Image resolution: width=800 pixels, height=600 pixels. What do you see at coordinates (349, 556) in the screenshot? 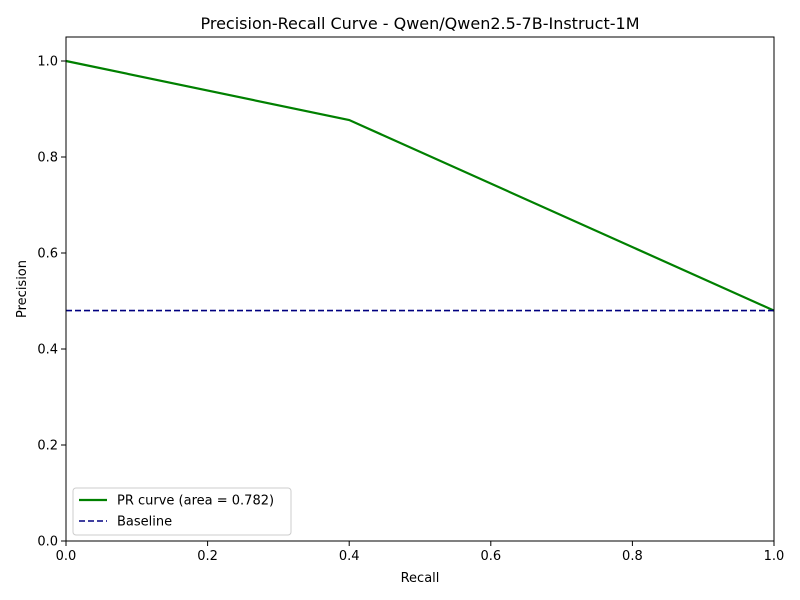
I see `x-tick-label: 0.4` at bounding box center [349, 556].